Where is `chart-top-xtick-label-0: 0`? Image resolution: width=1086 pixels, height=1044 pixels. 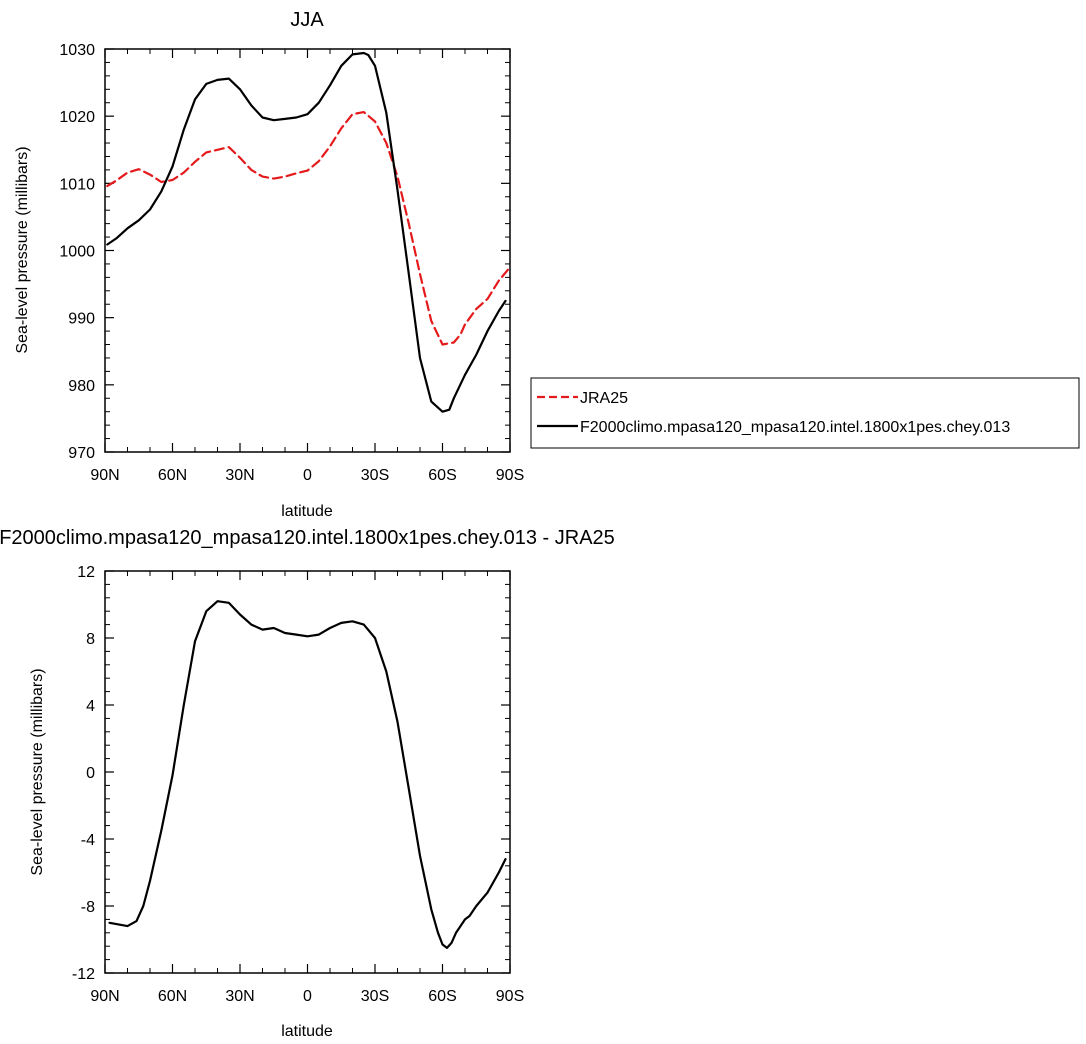
chart-top-xtick-label-0: 0 is located at coordinates (307, 475).